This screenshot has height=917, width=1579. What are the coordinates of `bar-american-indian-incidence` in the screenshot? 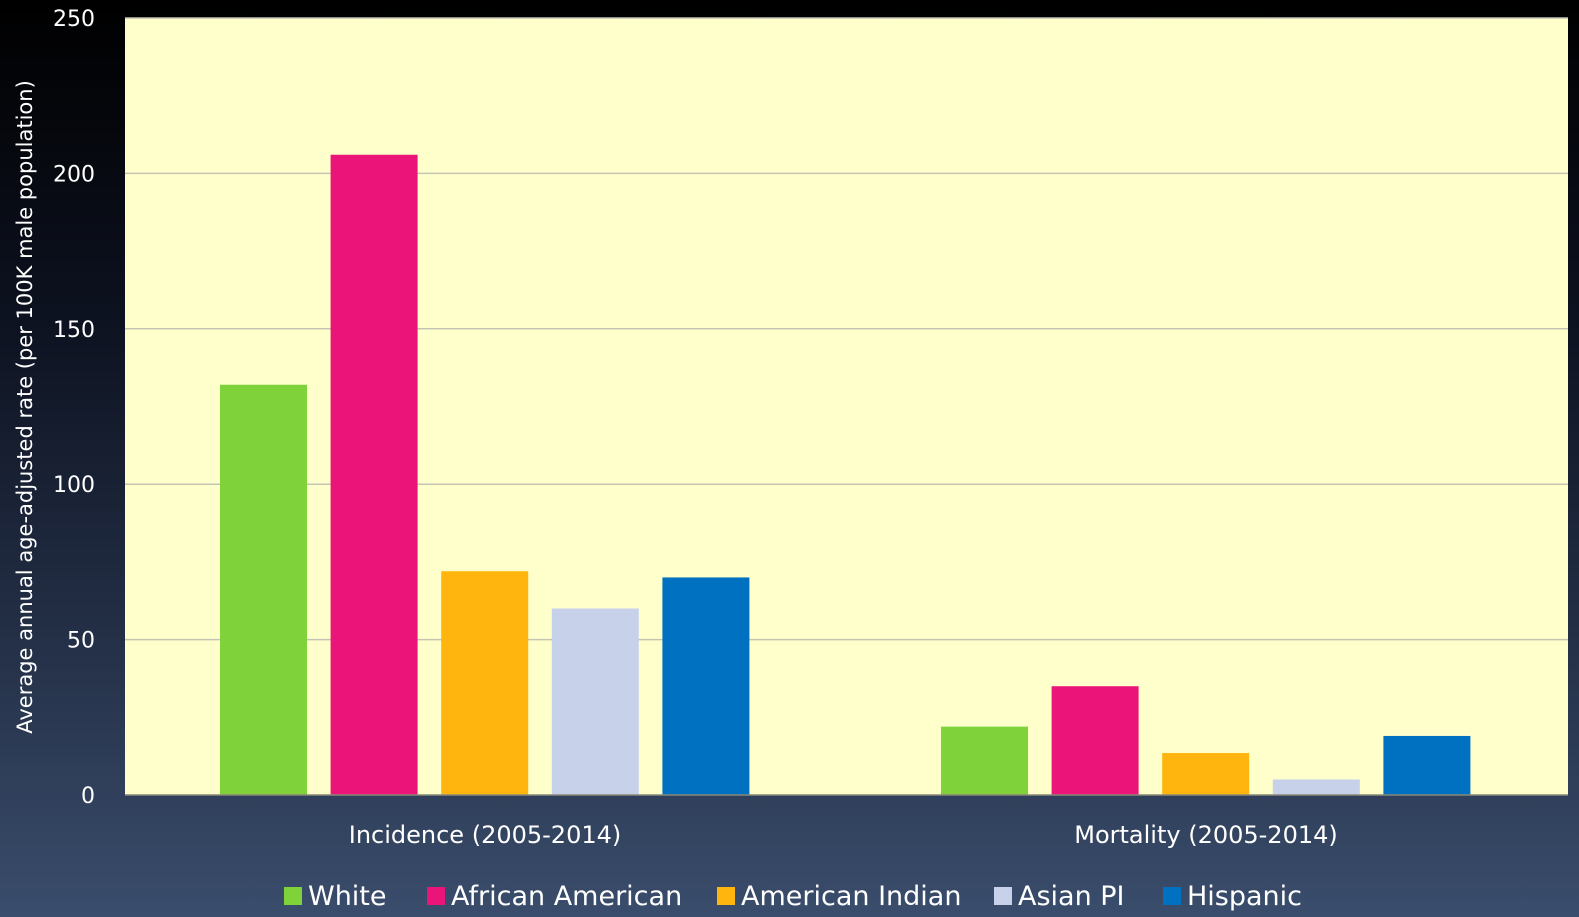 It's located at (485, 683).